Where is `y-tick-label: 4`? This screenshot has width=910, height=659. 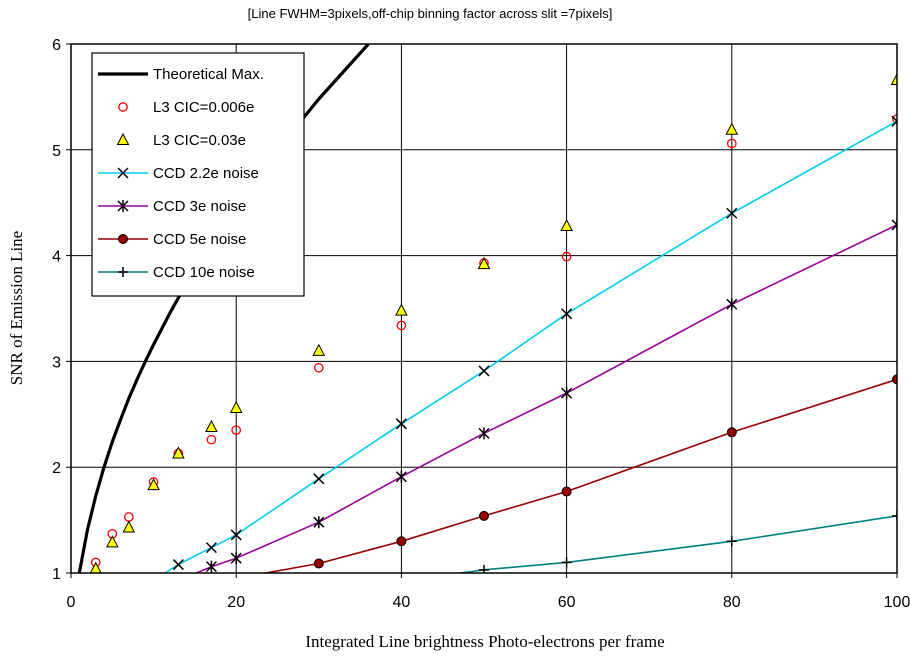
y-tick-label: 4 is located at coordinates (56, 257).